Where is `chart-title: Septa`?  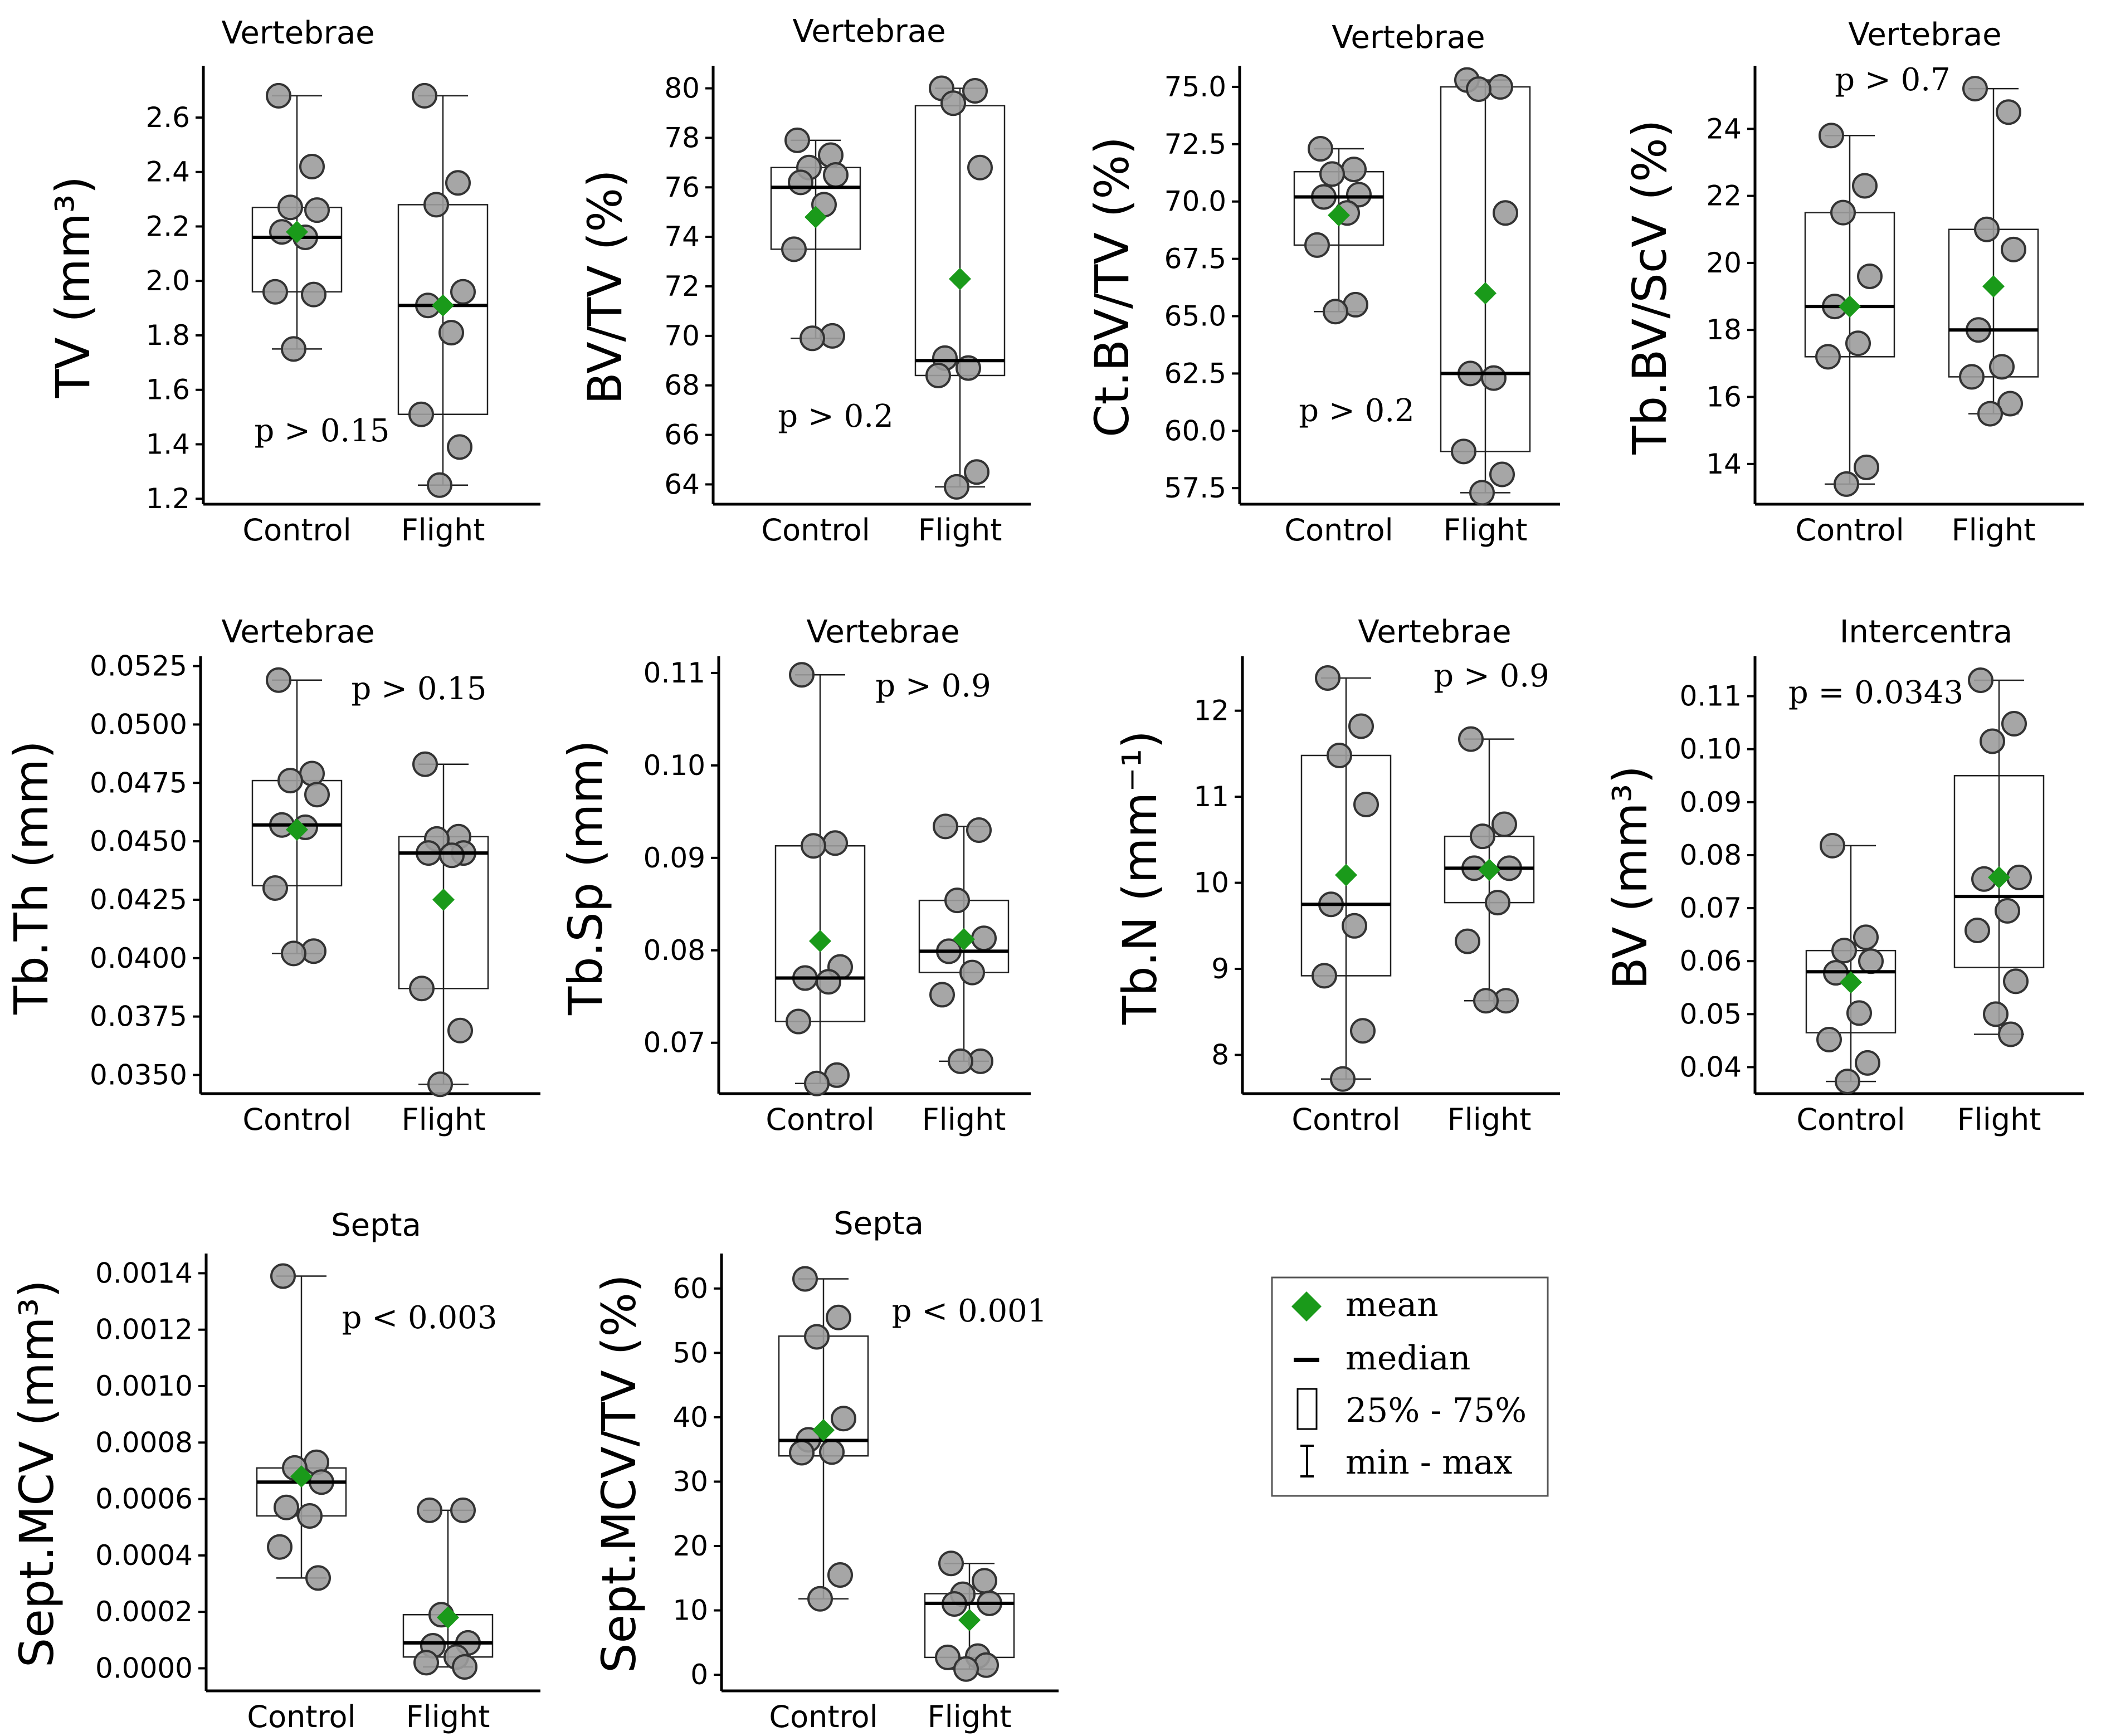 chart-title: Septa is located at coordinates (878, 1224).